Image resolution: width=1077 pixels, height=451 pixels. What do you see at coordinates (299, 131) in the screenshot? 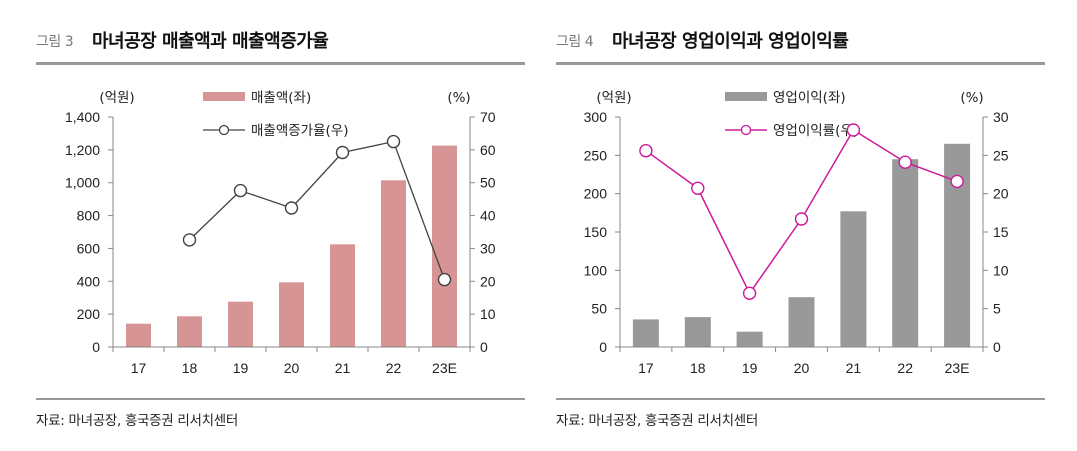
I see `legend-line-label: 매출액증가율(우)` at bounding box center [299, 131].